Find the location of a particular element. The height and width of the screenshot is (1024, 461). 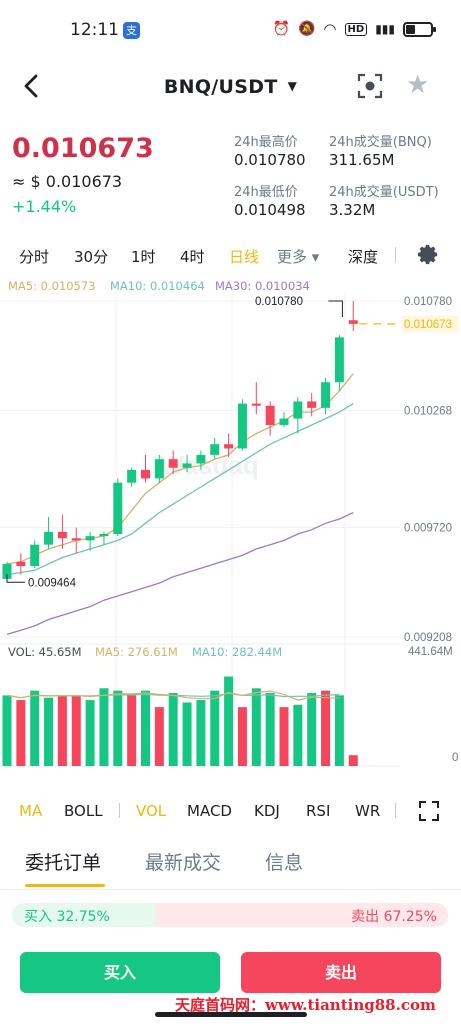

high-label: 24h最高价 is located at coordinates (266, 142).